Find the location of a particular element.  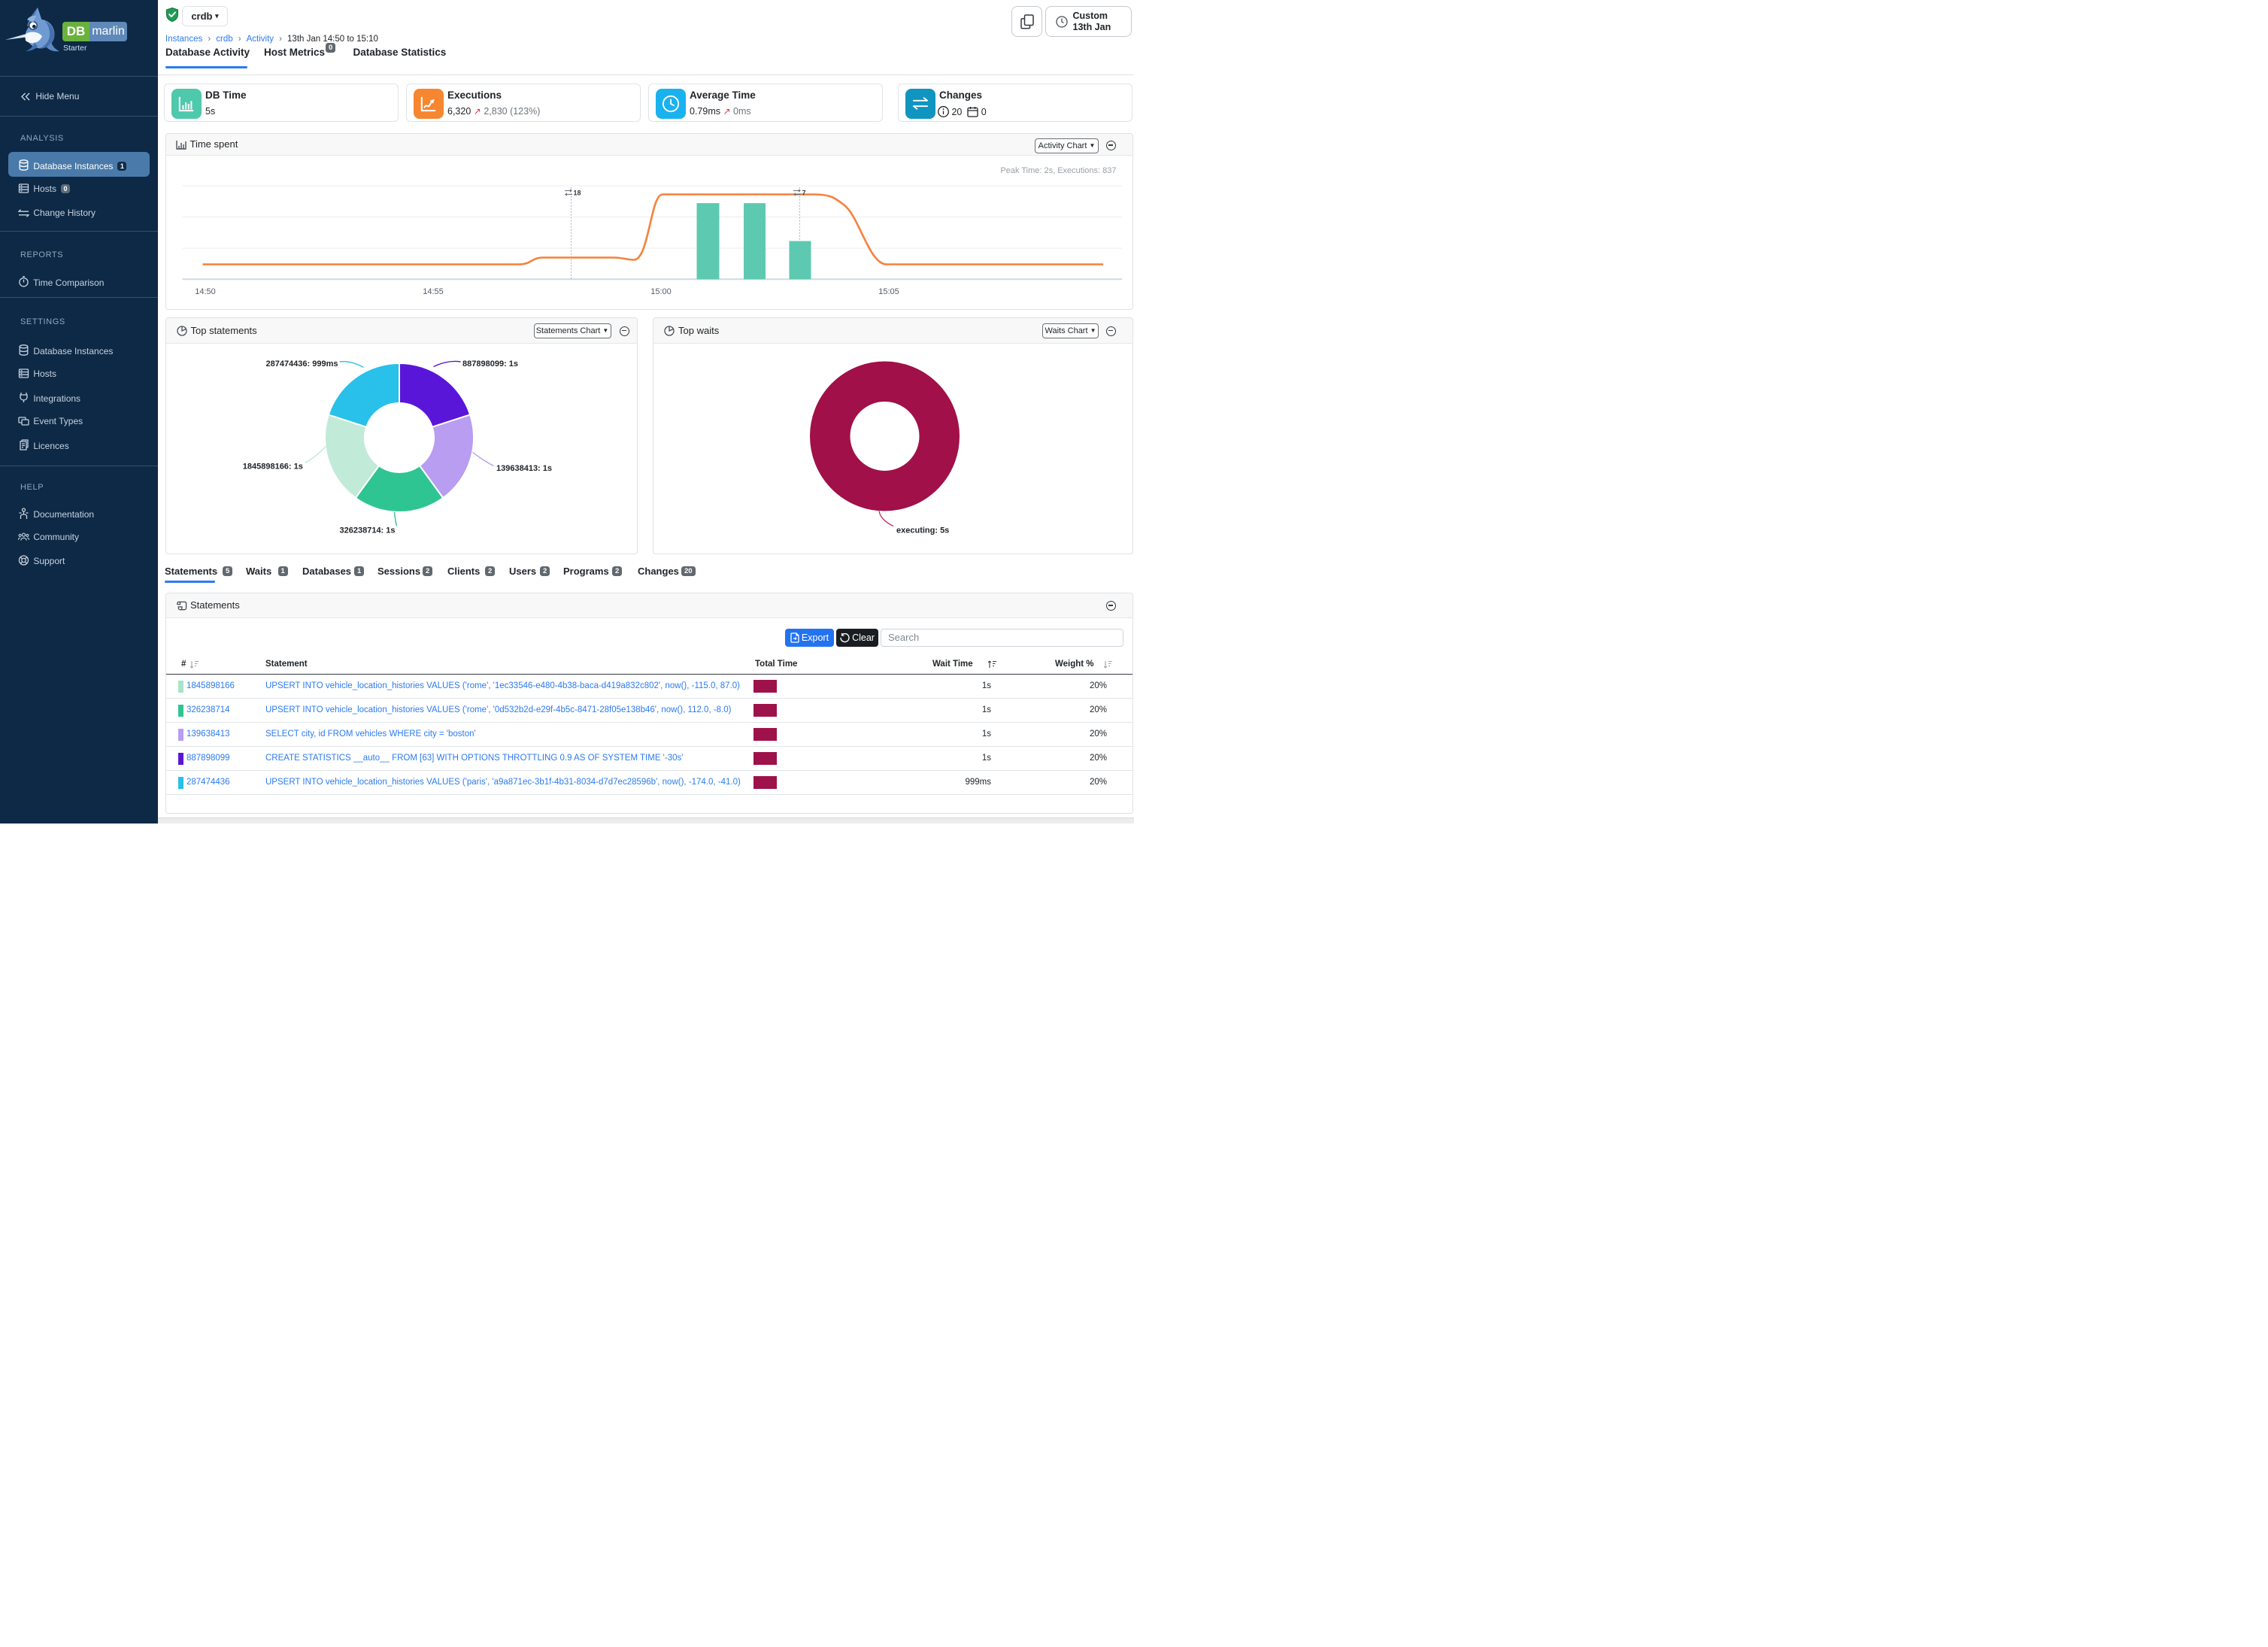

svg-text: 15:05 is located at coordinates (889, 291).